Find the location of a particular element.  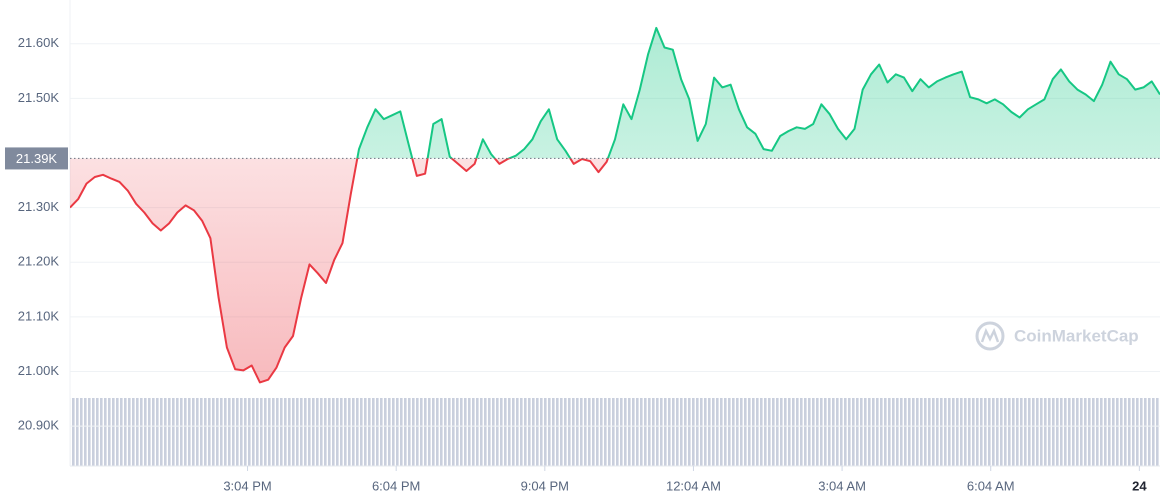

x-tick-label: 6:04 AM is located at coordinates (991, 485).